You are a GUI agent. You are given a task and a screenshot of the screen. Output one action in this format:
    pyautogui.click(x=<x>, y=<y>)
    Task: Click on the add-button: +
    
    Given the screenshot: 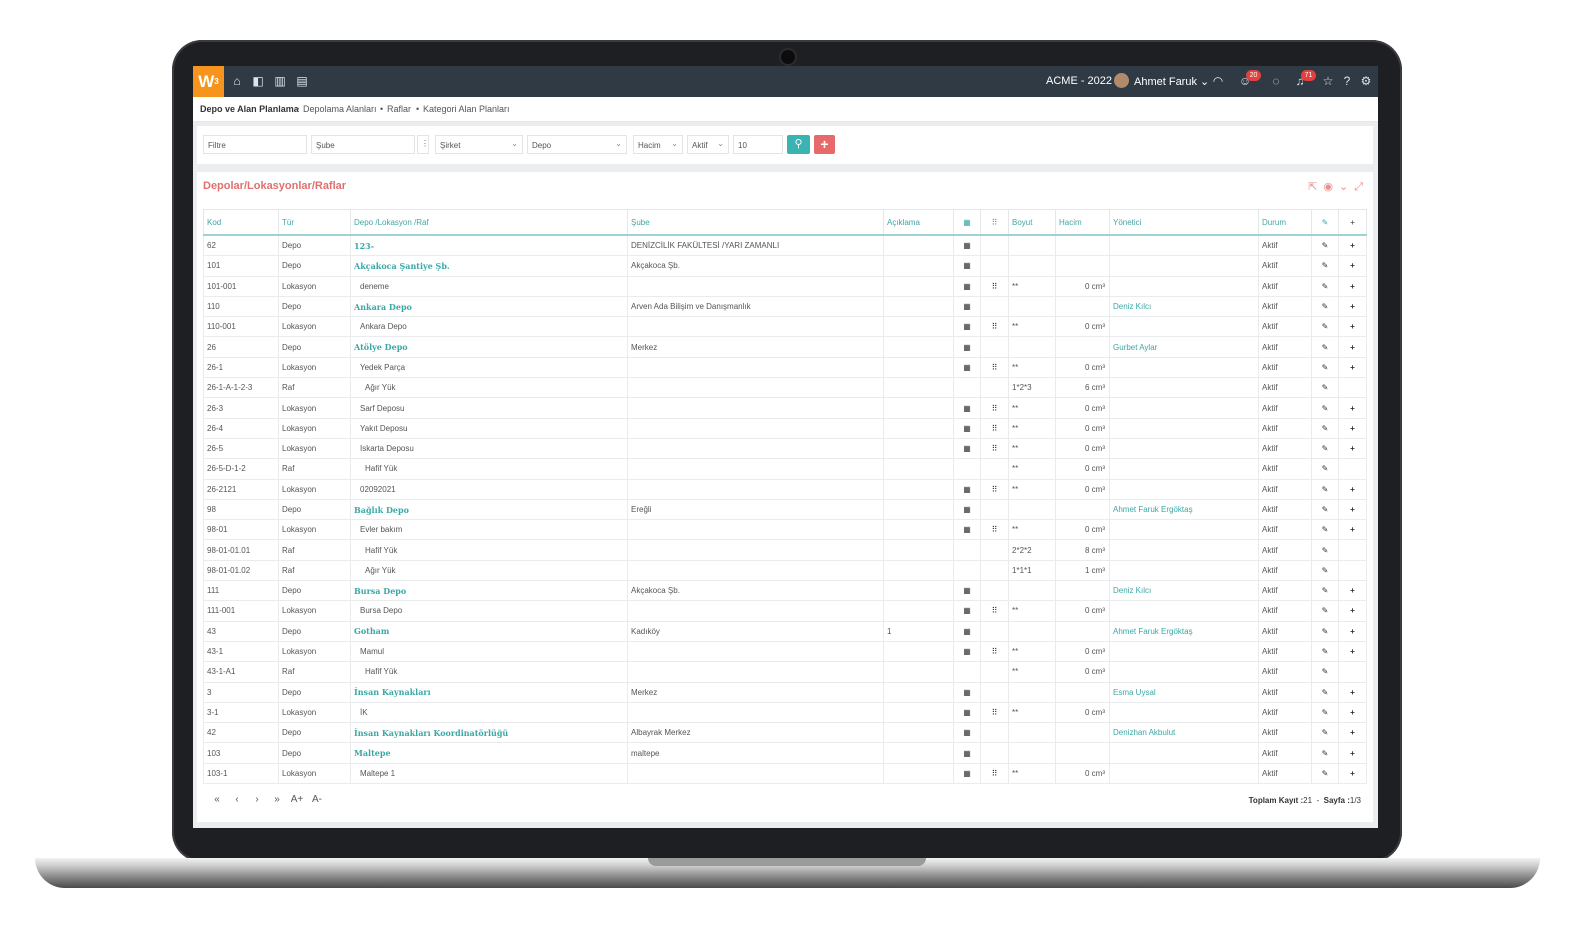 What is the action you would take?
    pyautogui.click(x=824, y=144)
    